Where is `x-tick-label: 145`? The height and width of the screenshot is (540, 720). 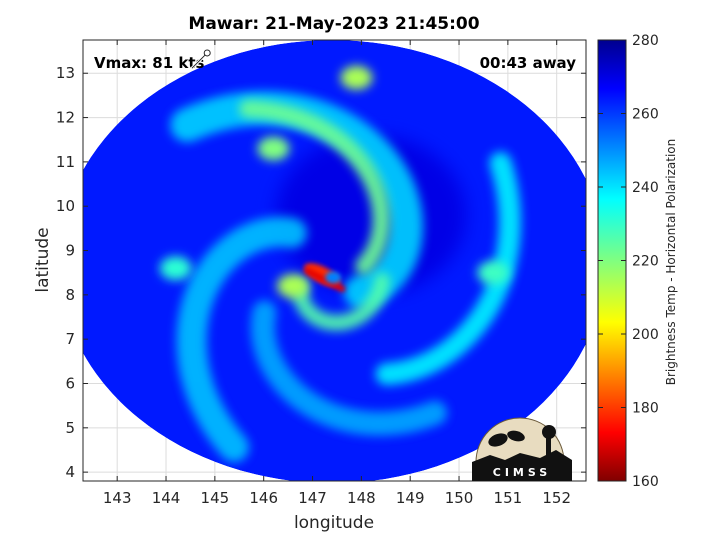
x-tick-label: 145 is located at coordinates (215, 498).